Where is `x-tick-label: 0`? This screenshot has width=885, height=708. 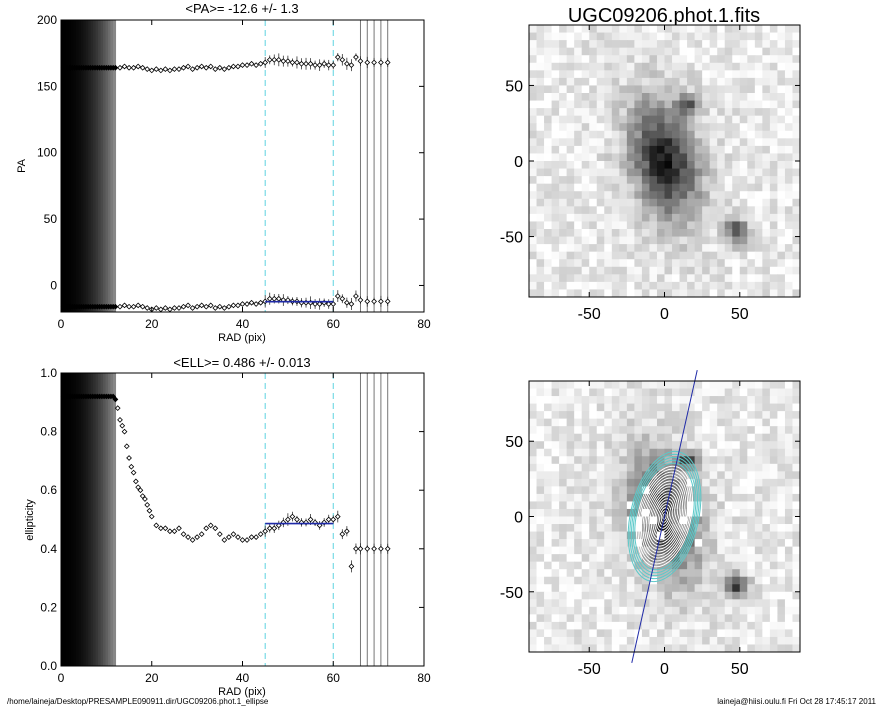
x-tick-label: 0 is located at coordinates (664, 669).